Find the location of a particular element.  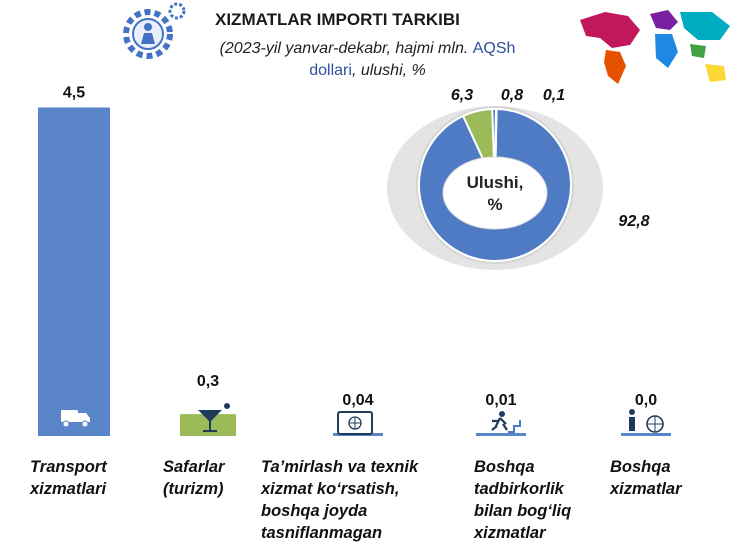

monitor-globe-icon is located at coordinates (355, 423).